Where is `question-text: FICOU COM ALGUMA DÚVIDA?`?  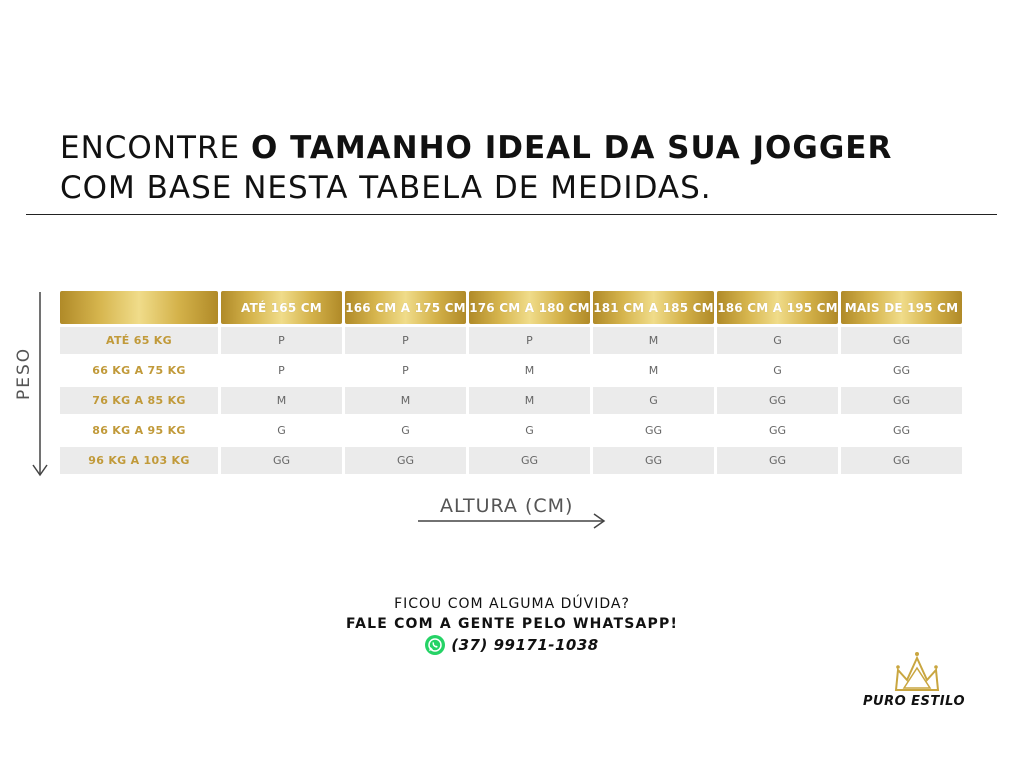 question-text: FICOU COM ALGUMA DÚVIDA? is located at coordinates (512, 604).